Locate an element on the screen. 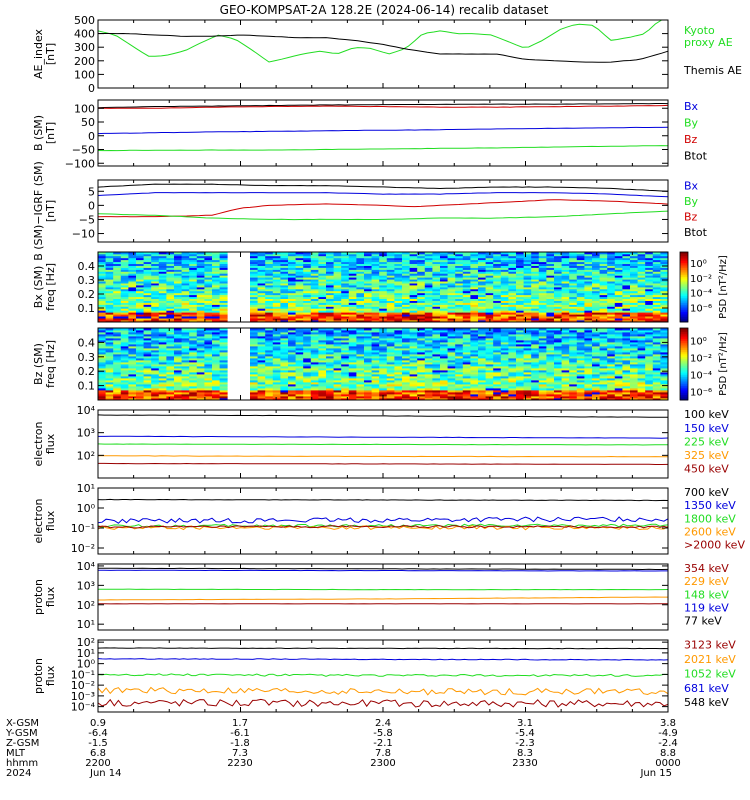 Image resolution: width=750 pixels, height=800 pixels. colorbar-step is located at coordinates (684, 309).